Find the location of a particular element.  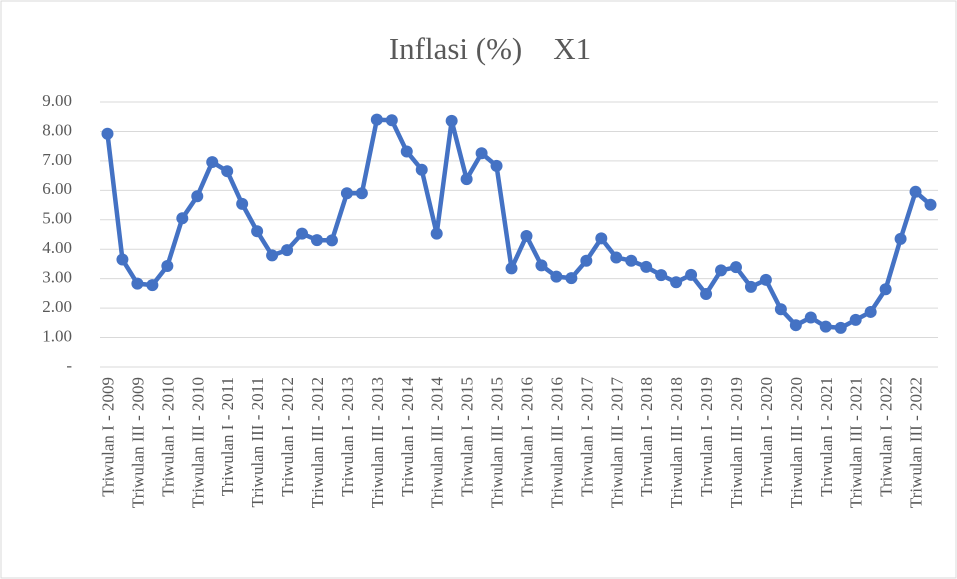

y-tick-label: 7.00 is located at coordinates (57, 159).